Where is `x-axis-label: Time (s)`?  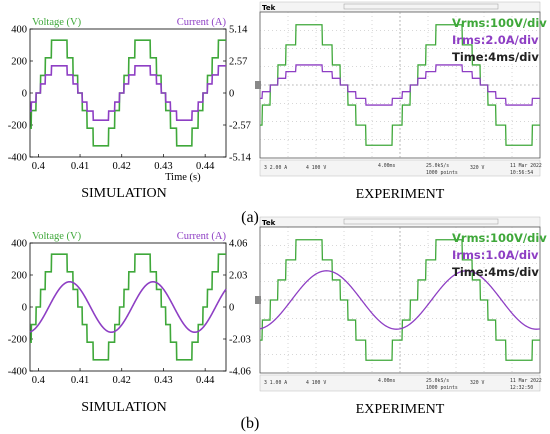
x-axis-label: Time (s) is located at coordinates (183, 177).